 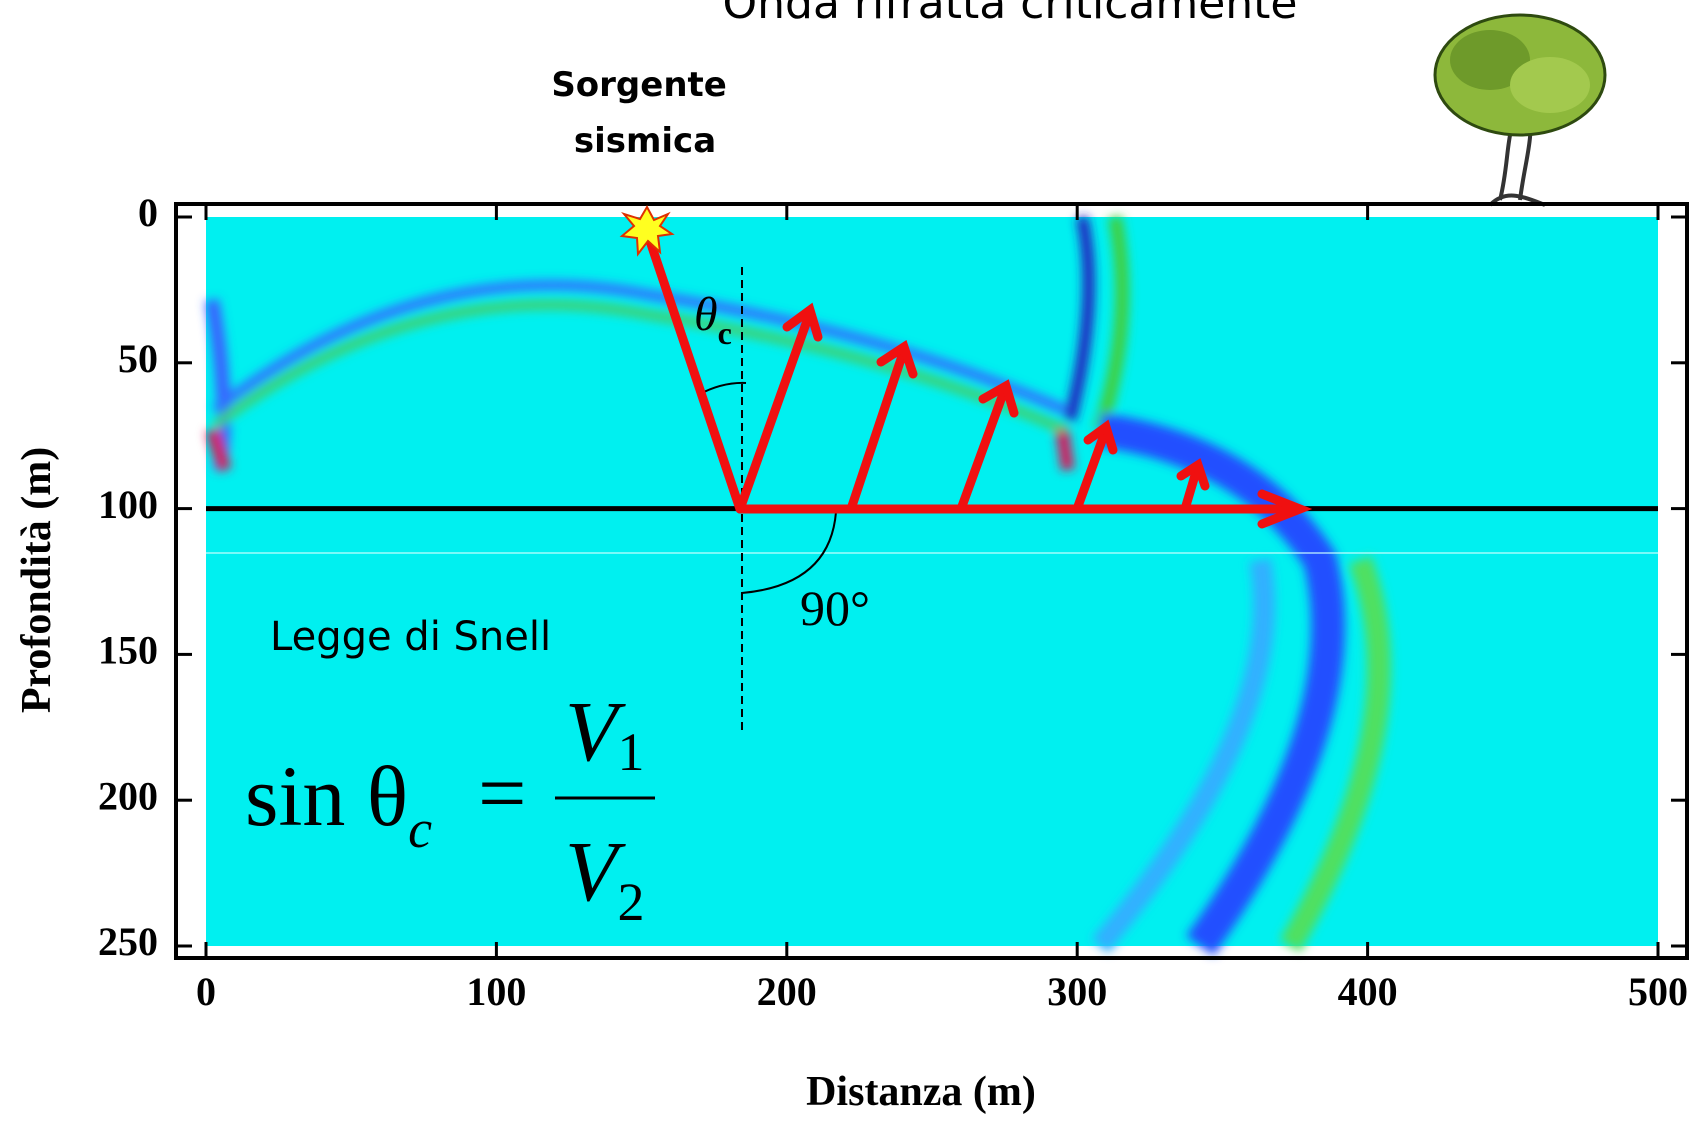 I want to click on x-axis-label: Distanza (m), so click(x=921, y=1092).